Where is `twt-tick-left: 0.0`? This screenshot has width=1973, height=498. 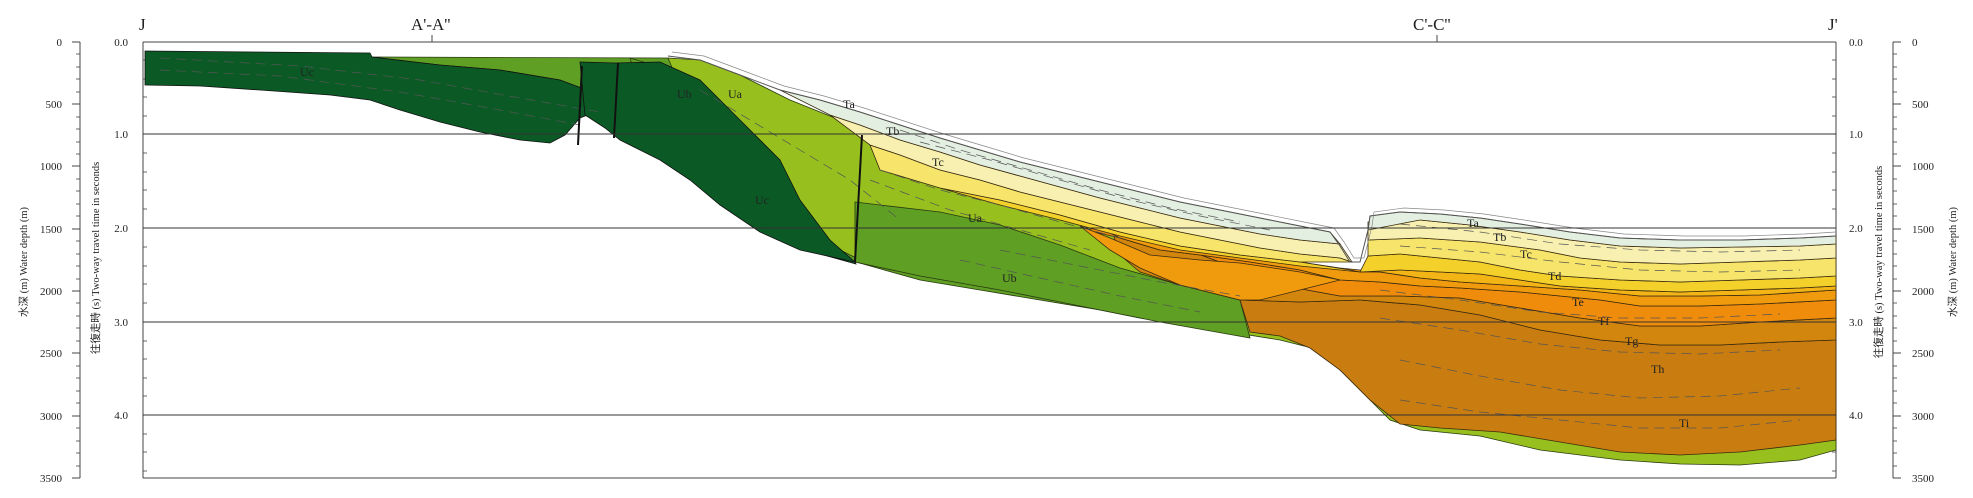 twt-tick-left: 0.0 is located at coordinates (121, 43).